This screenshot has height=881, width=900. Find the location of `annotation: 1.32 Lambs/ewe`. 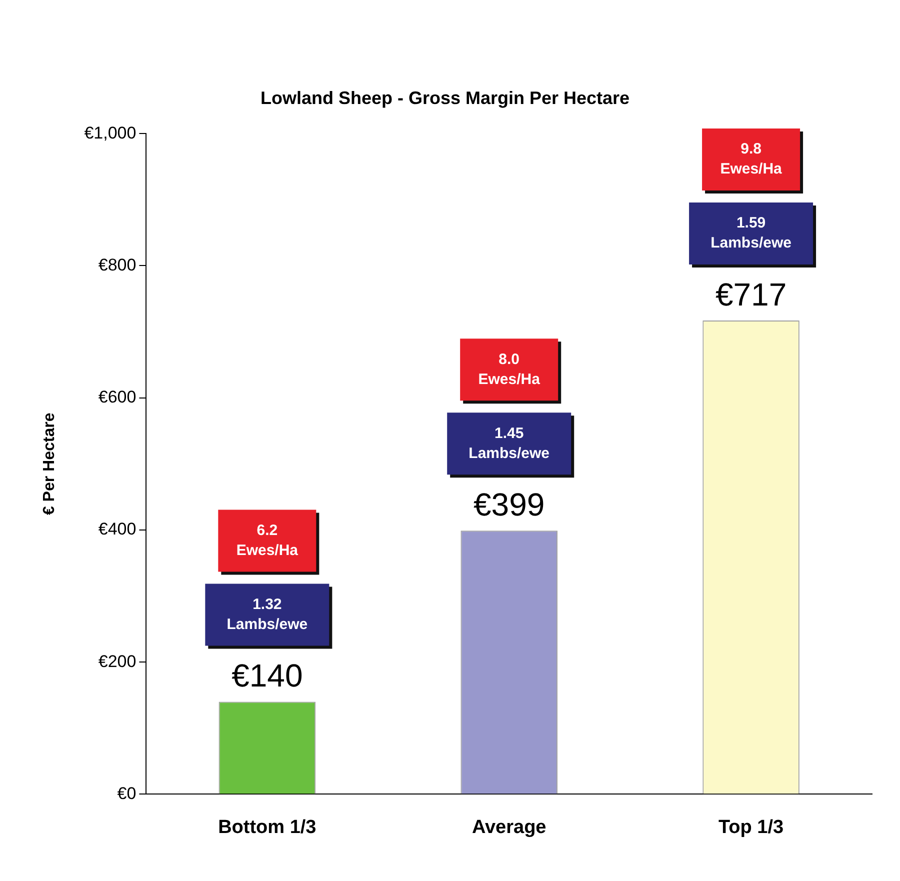

annotation: 1.32 Lambs/ewe is located at coordinates (267, 614).